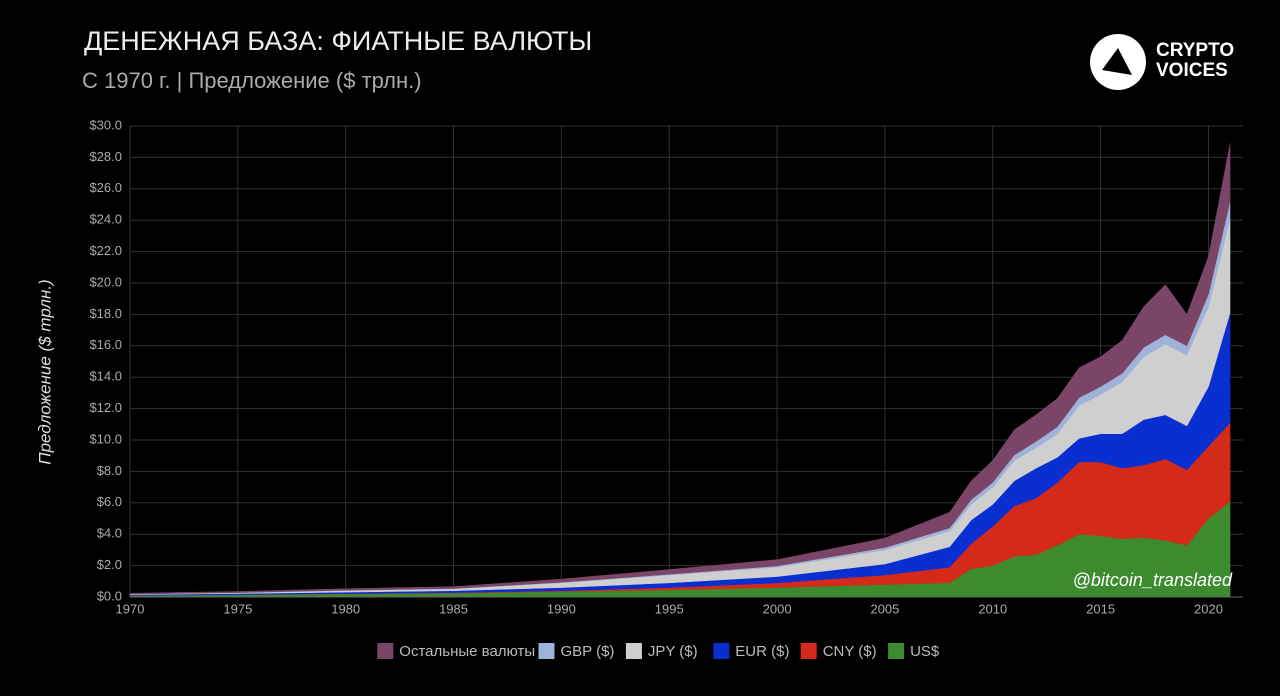 This screenshot has height=696, width=1280. I want to click on y-tick-label: $28.0, so click(105, 156).